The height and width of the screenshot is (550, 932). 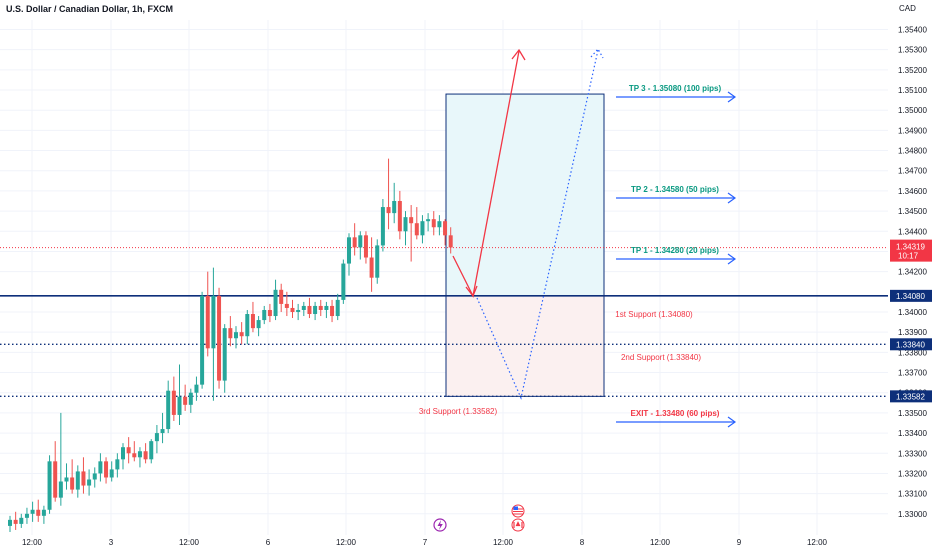 What do you see at coordinates (732, 422) in the screenshot?
I see `exit-arrow-head` at bounding box center [732, 422].